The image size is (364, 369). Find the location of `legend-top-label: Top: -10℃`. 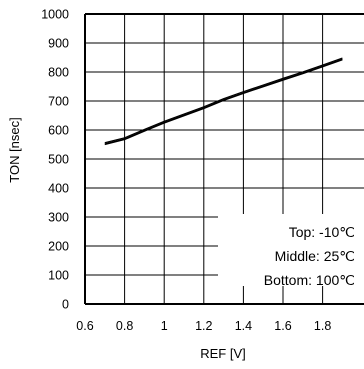

legend-top-label: Top: -10℃ is located at coordinates (322, 232).